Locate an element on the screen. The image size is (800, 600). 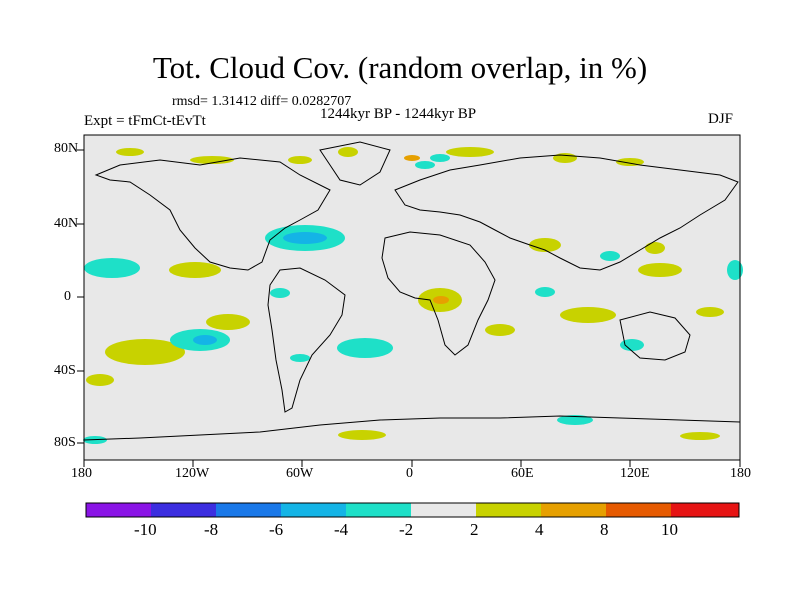
period-text: 1244kyr BP - 1244kyr BP is located at coordinates (398, 114).